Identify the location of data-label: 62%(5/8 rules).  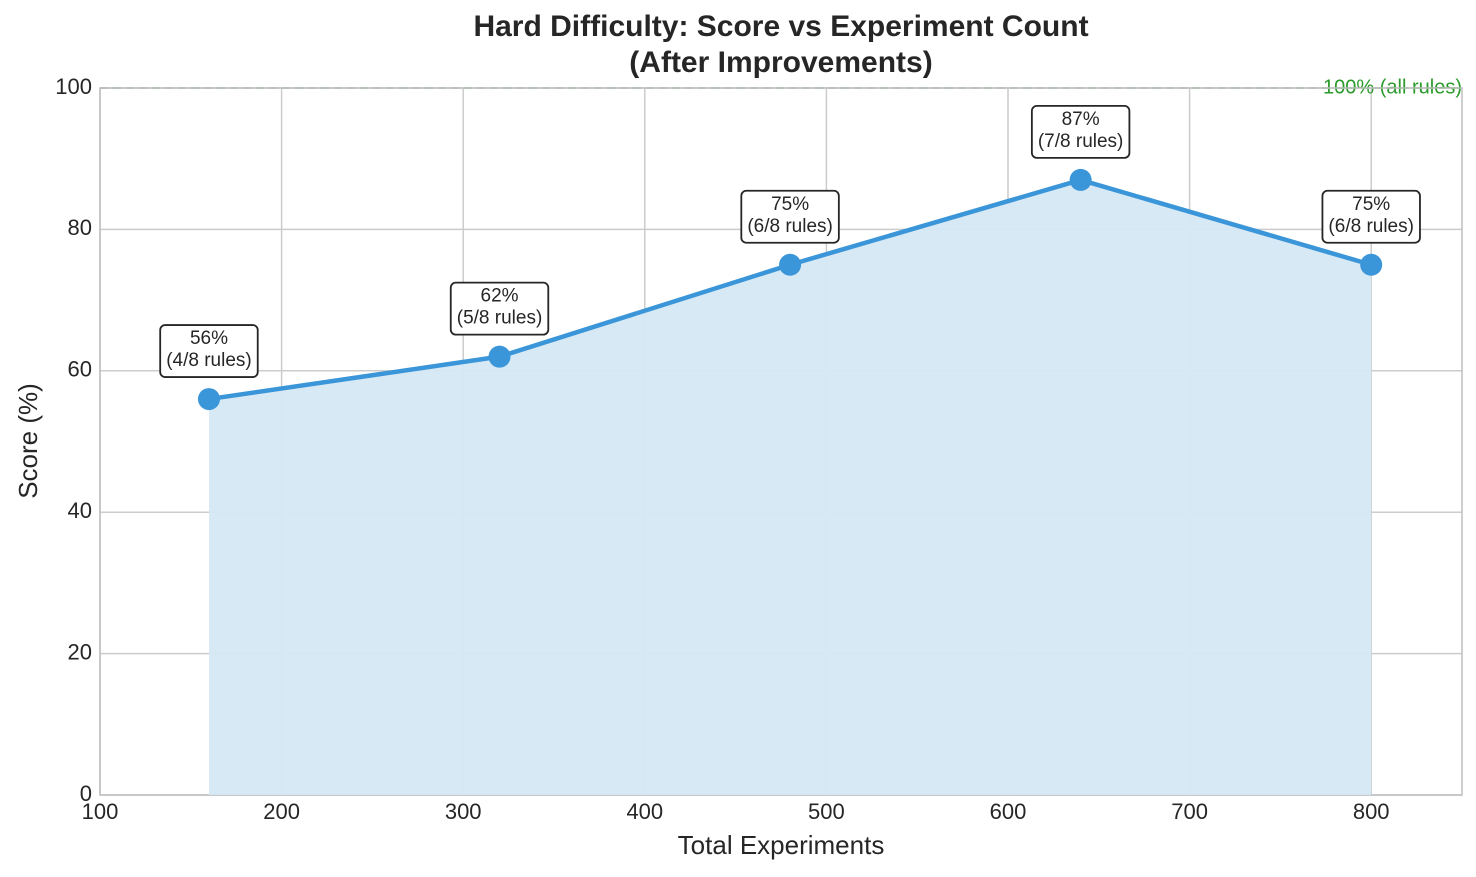
(499, 308).